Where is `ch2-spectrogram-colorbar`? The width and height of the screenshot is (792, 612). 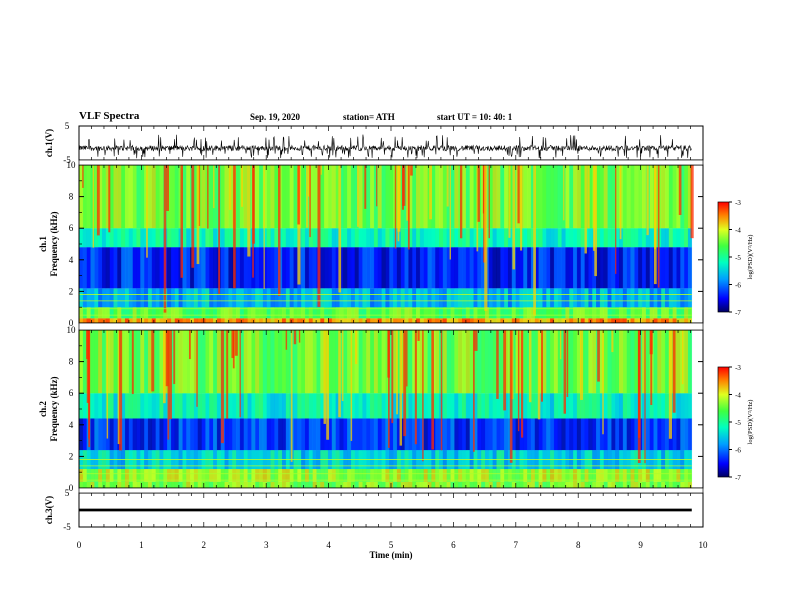 ch2-spectrogram-colorbar is located at coordinates (723, 422).